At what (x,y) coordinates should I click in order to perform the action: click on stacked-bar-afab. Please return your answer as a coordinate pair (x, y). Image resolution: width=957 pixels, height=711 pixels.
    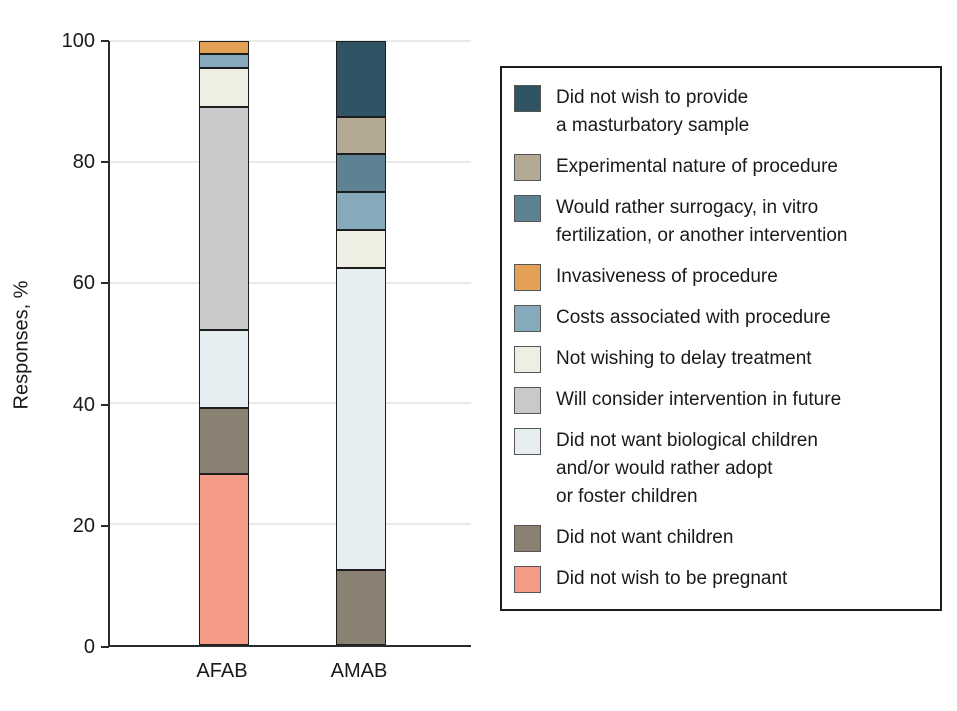
    Looking at the image, I should click on (224, 343).